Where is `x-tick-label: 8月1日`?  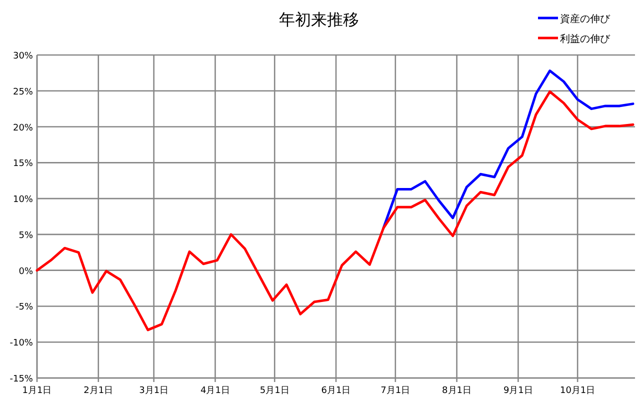
x-tick-label: 8月1日 is located at coordinates (457, 391).